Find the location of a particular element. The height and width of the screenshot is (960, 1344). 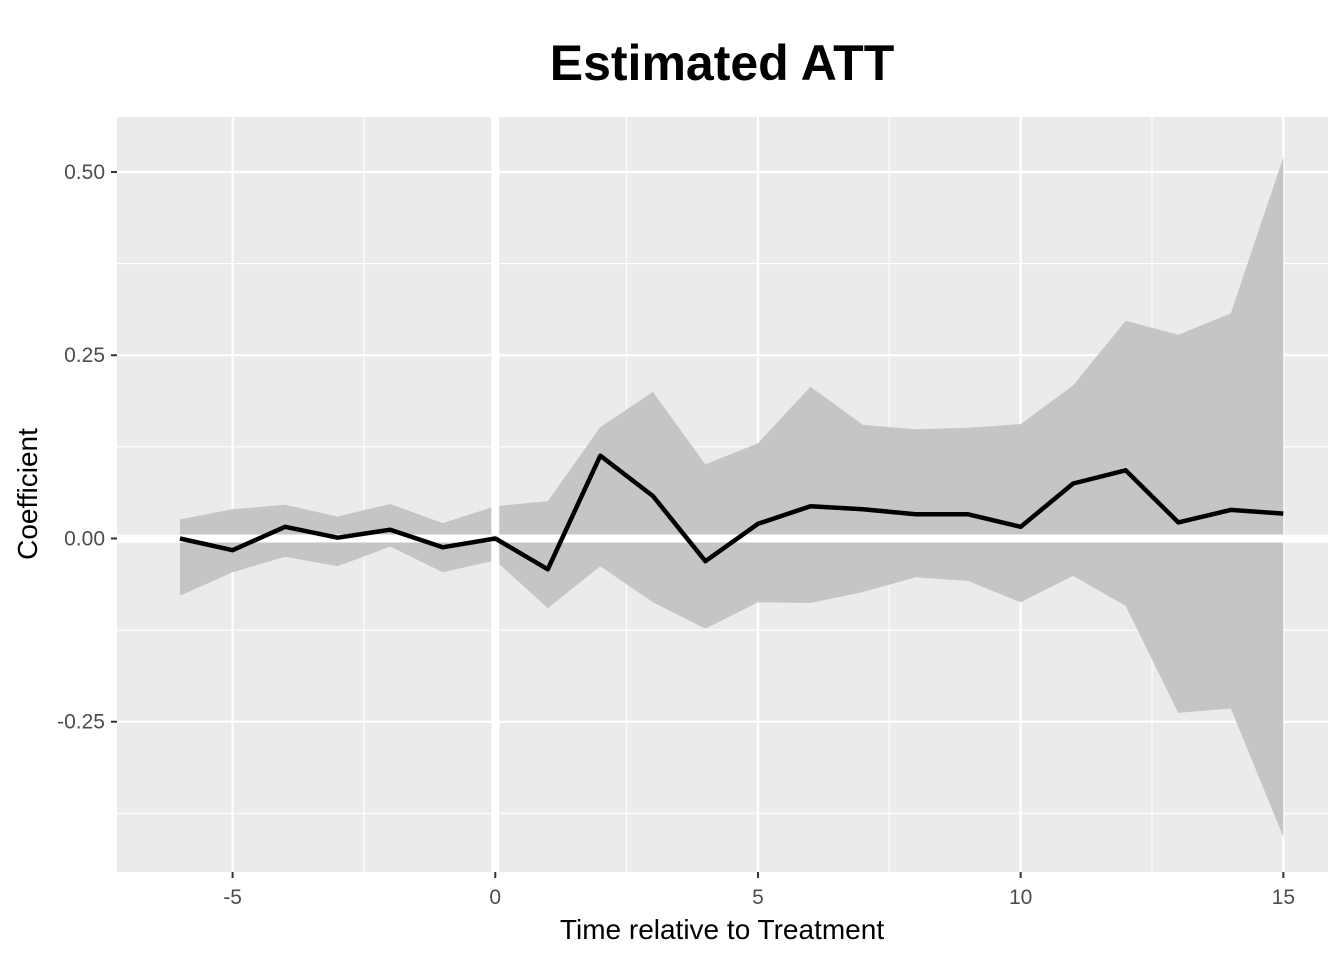

x-tick-label: 10 is located at coordinates (1020, 897).